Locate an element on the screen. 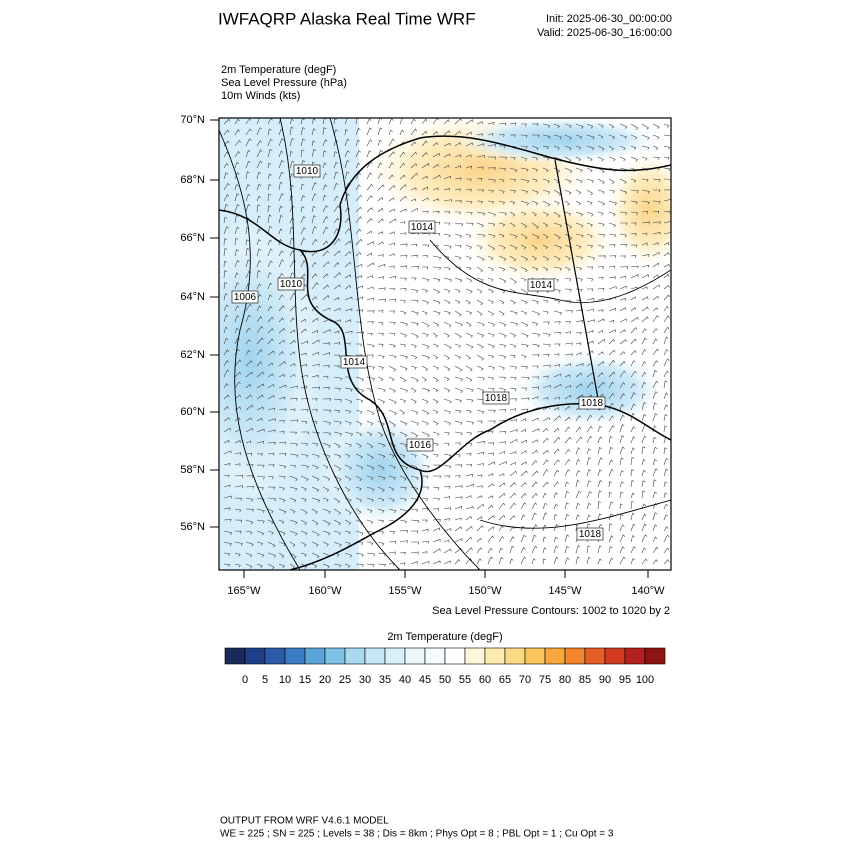 The width and height of the screenshot is (850, 855). colorbar-tick-label: 20 is located at coordinates (325, 680).